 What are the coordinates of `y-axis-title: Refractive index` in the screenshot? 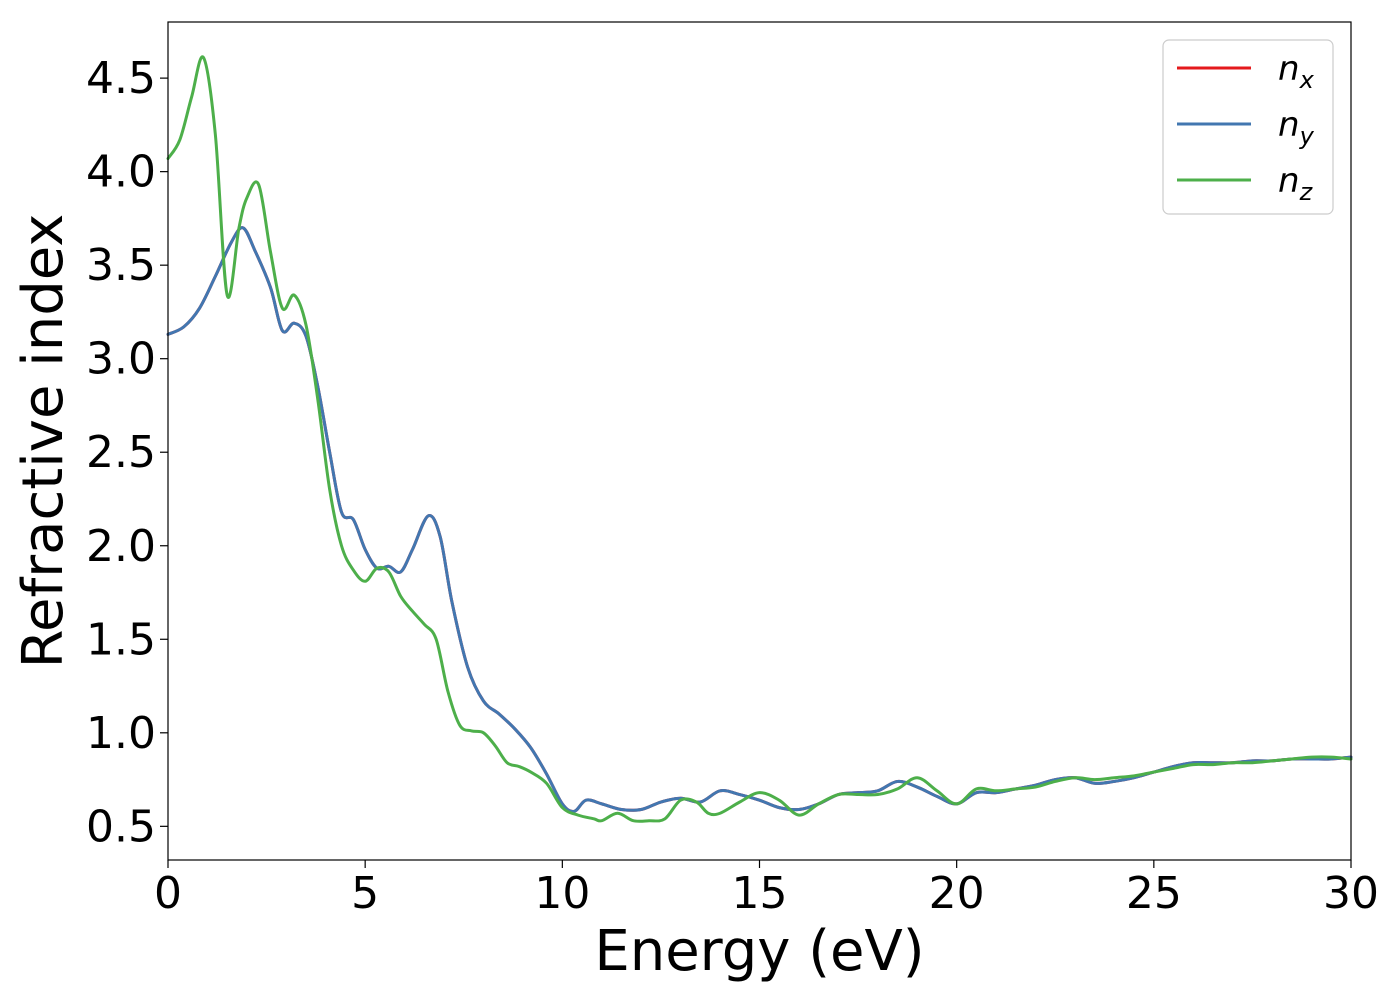 It's located at (43, 441).